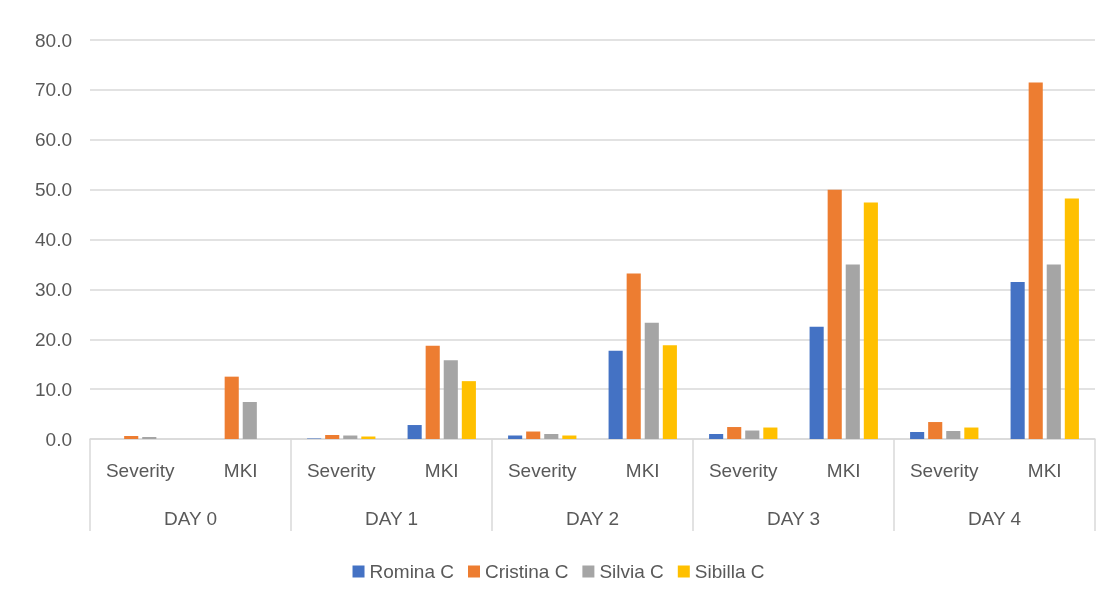  What do you see at coordinates (411, 571) in the screenshot?
I see `legend-label: Romina C` at bounding box center [411, 571].